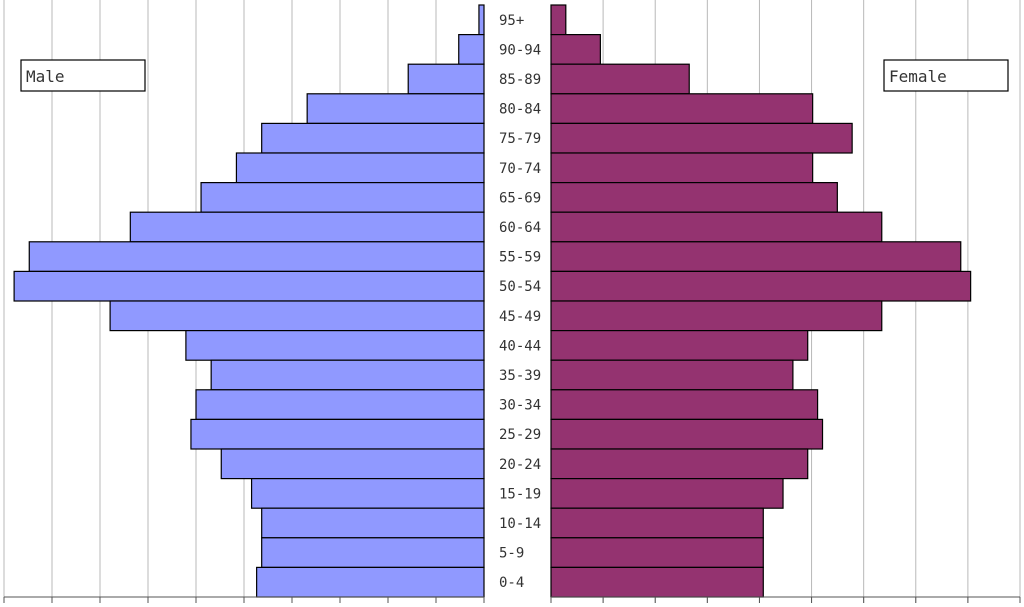 The image size is (1024, 607). What do you see at coordinates (520, 169) in the screenshot?
I see `age-group-label: 70-74` at bounding box center [520, 169].